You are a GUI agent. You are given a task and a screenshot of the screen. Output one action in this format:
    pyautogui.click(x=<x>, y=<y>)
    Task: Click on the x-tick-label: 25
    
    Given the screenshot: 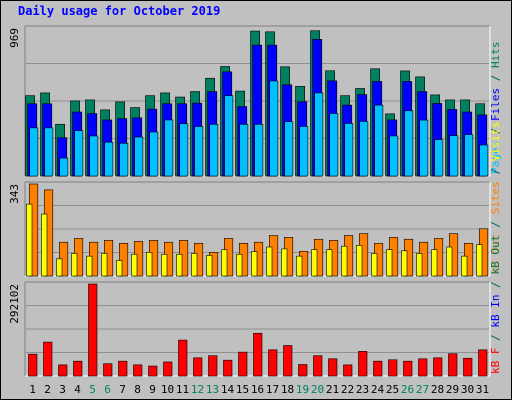 What is the action you would take?
    pyautogui.click(x=392, y=389)
    